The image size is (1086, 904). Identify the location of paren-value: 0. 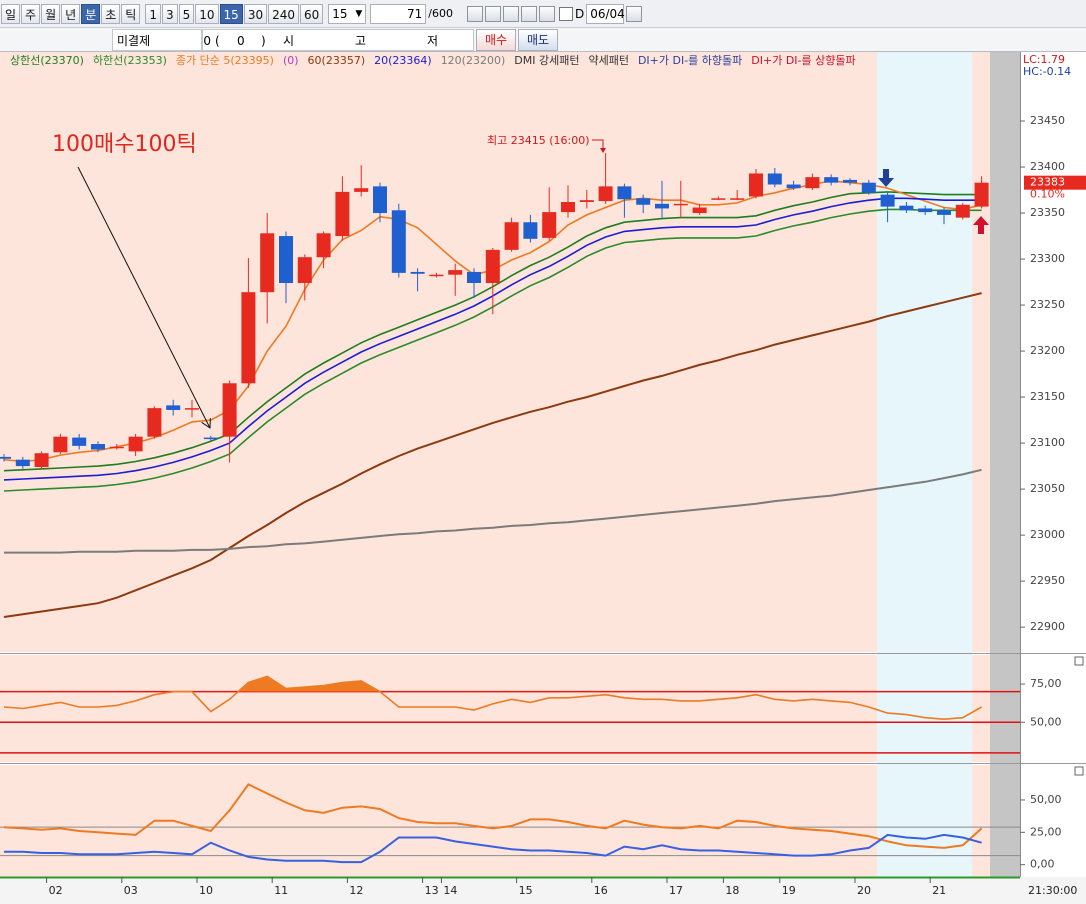
(241, 41).